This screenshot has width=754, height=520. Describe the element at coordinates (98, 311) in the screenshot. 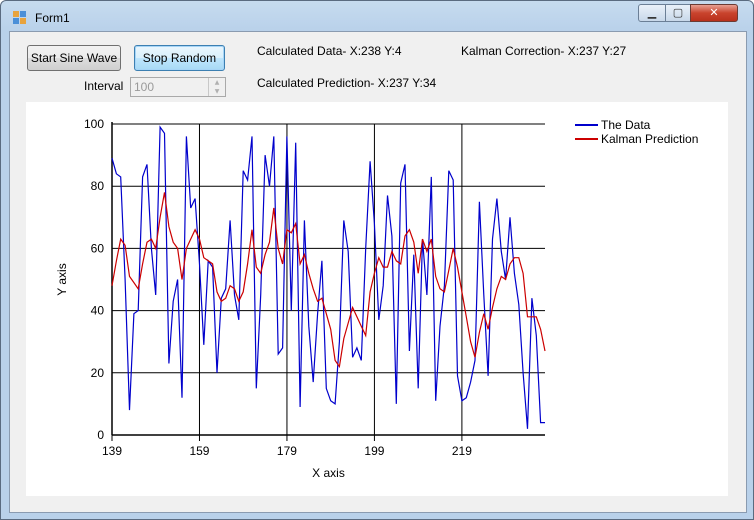

I see `y-tick-label: 40` at that location.